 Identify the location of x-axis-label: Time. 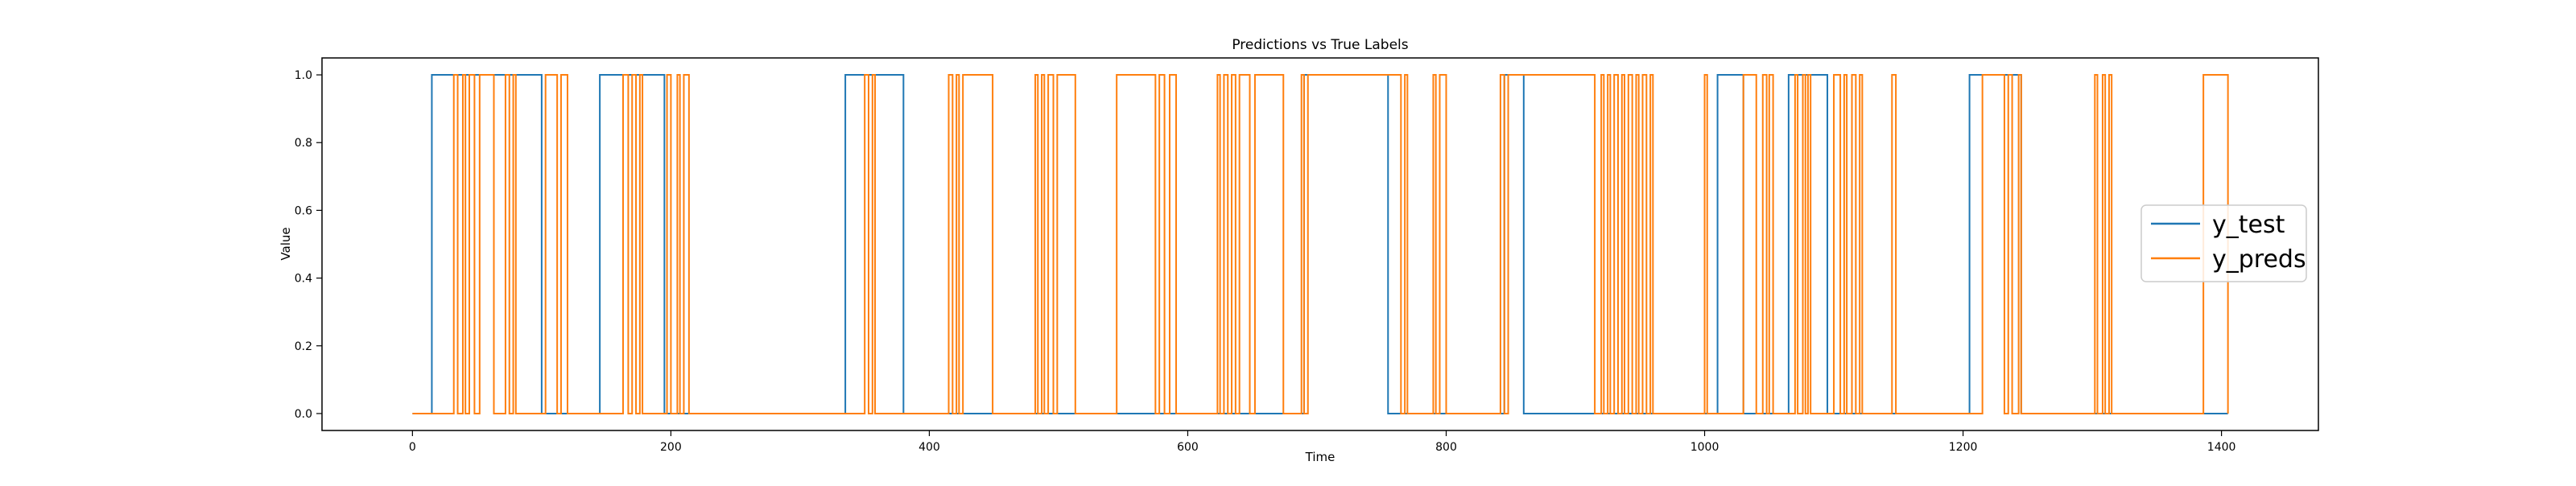
(1320, 457).